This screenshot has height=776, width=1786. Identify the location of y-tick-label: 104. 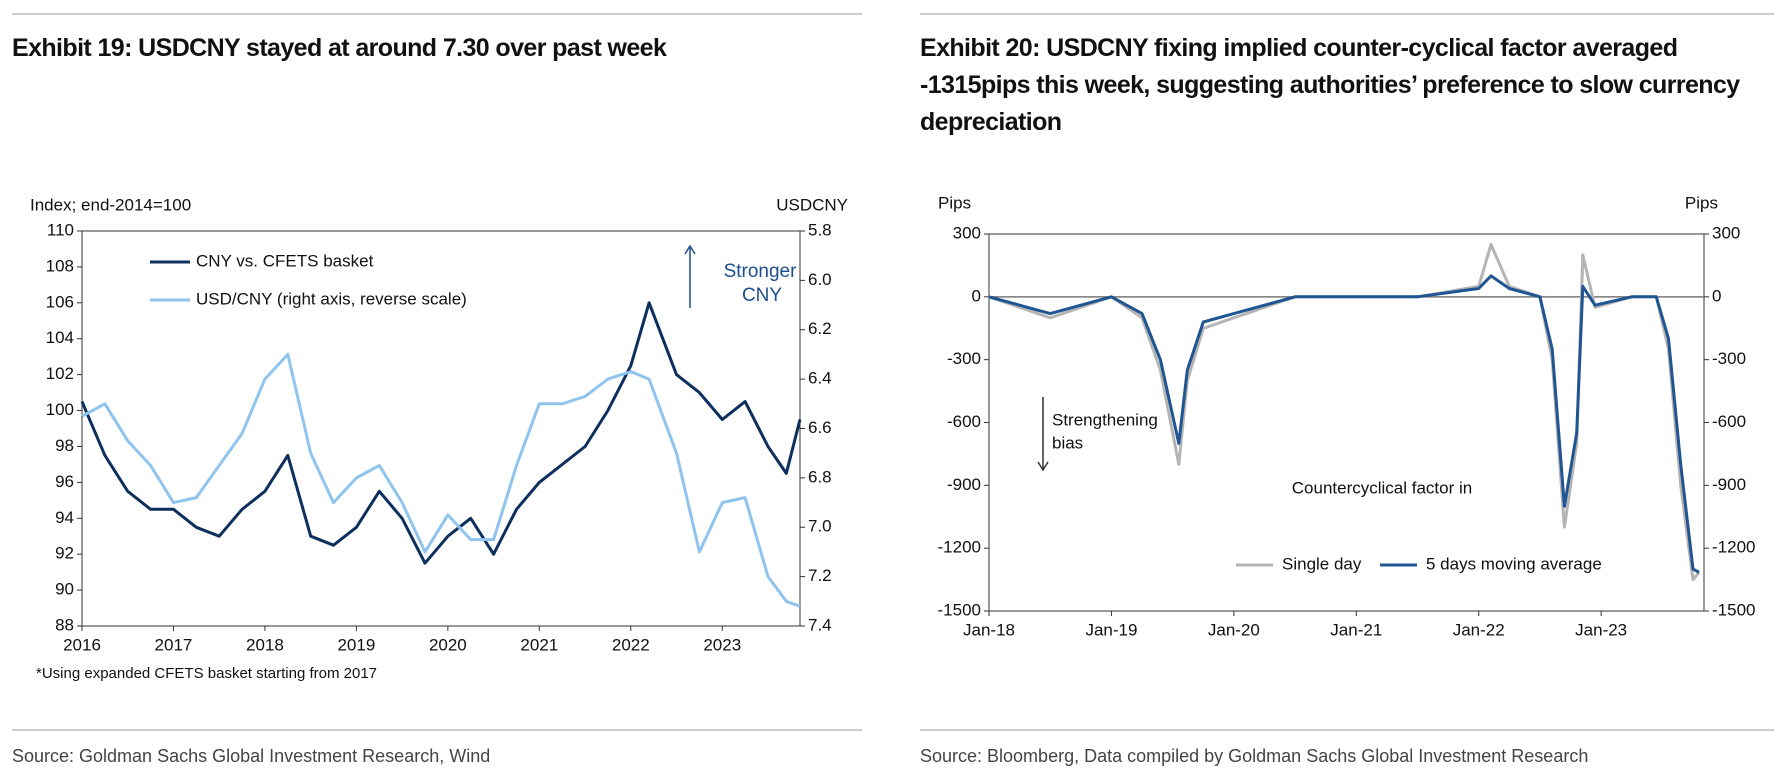
(60, 337).